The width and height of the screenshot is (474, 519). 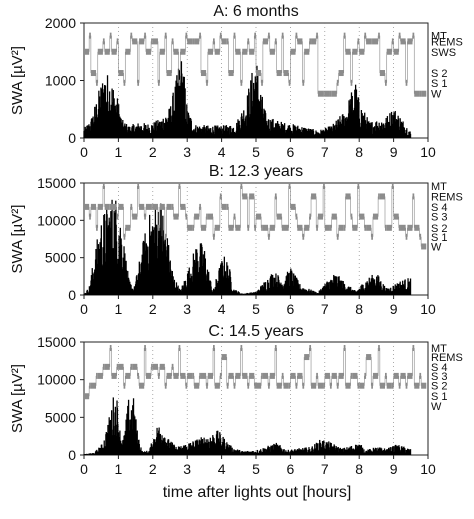 What do you see at coordinates (247, 426) in the screenshot?
I see `swa-trace` at bounding box center [247, 426].